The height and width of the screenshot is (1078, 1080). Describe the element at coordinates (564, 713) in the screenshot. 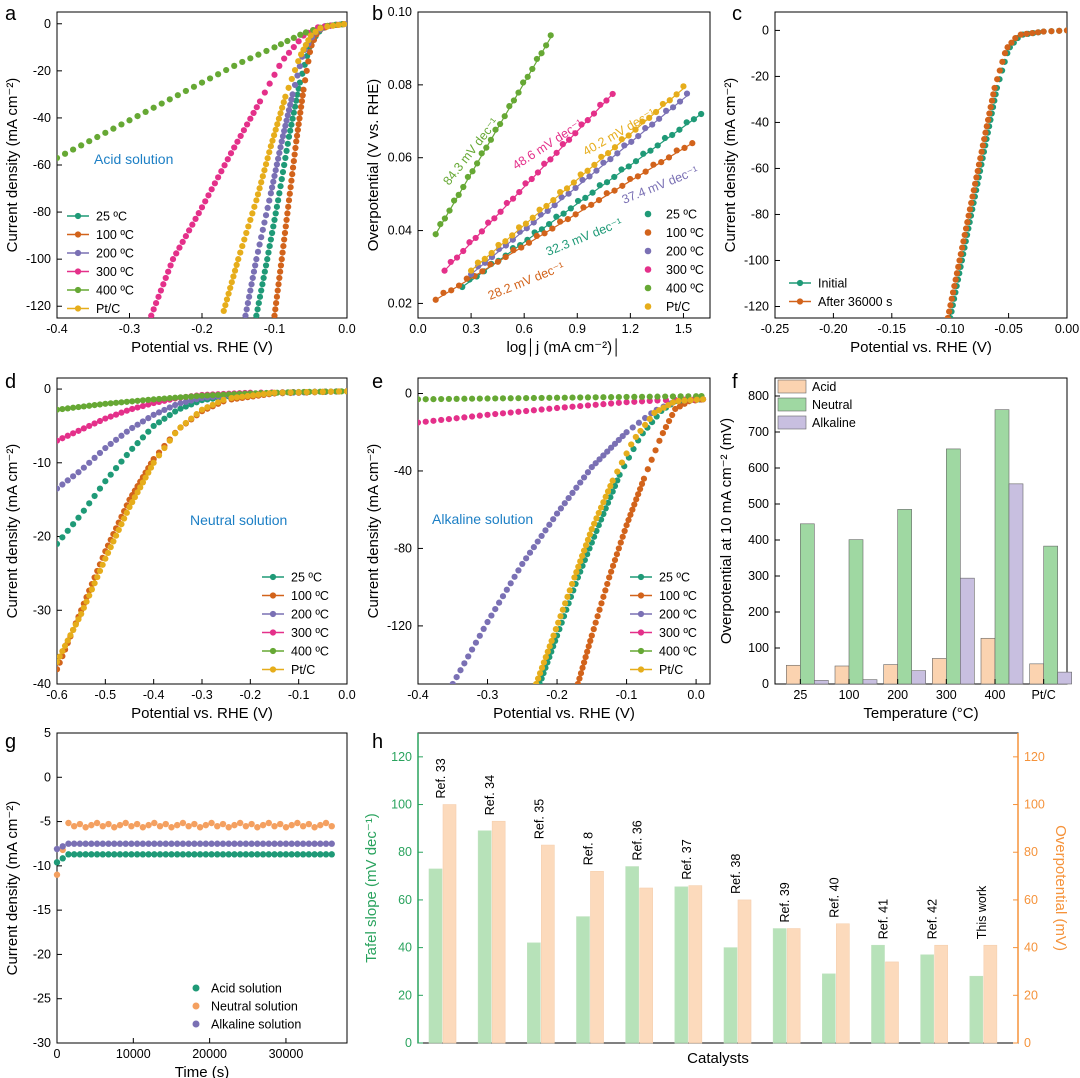

I see `x-axis-label: Potential vs. RHE (V)` at that location.